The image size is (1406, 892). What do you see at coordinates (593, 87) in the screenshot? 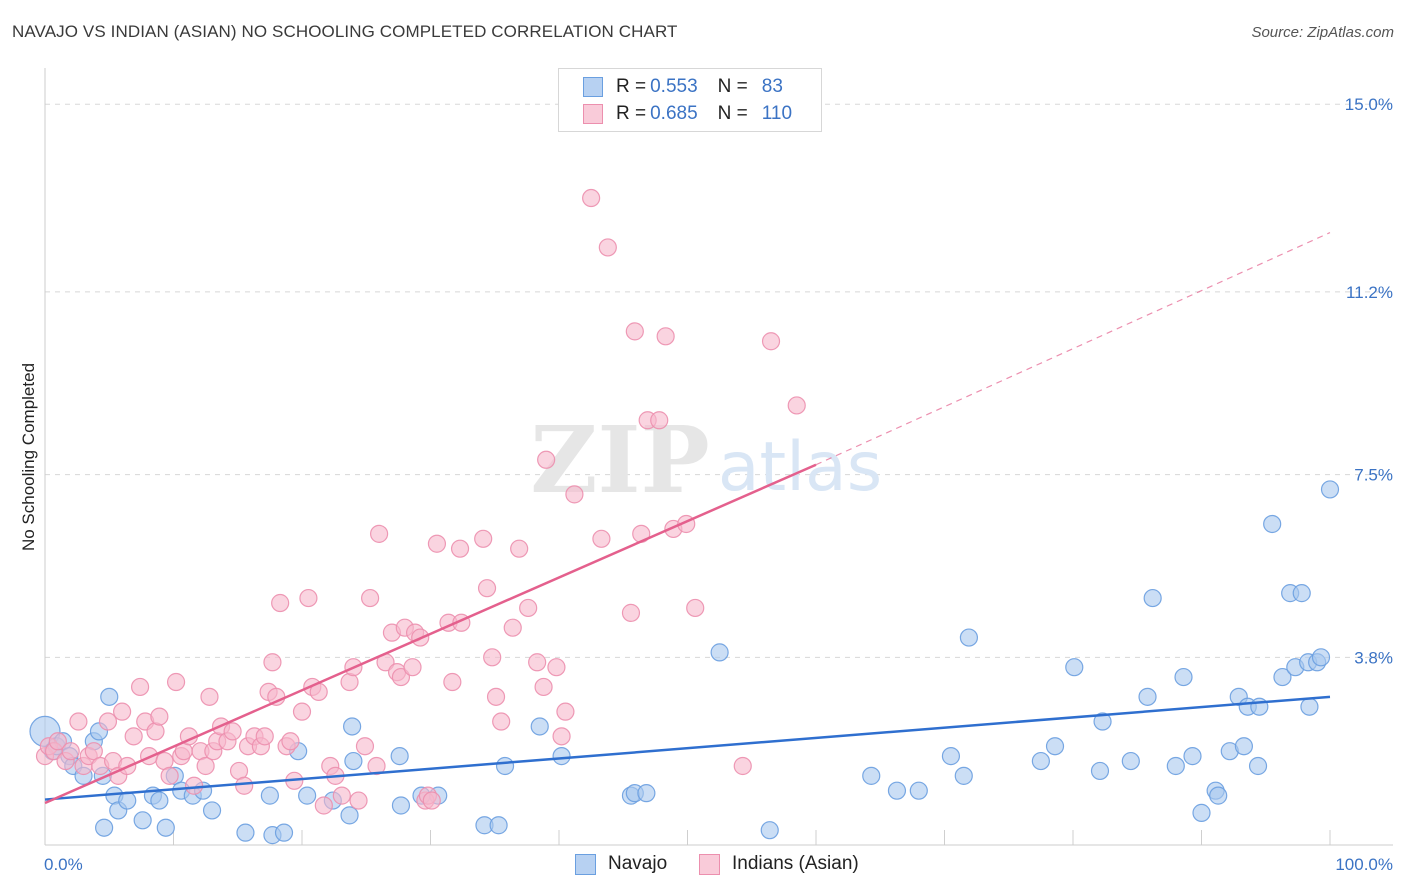
I see `legend-swatch-navajo` at bounding box center [593, 87].